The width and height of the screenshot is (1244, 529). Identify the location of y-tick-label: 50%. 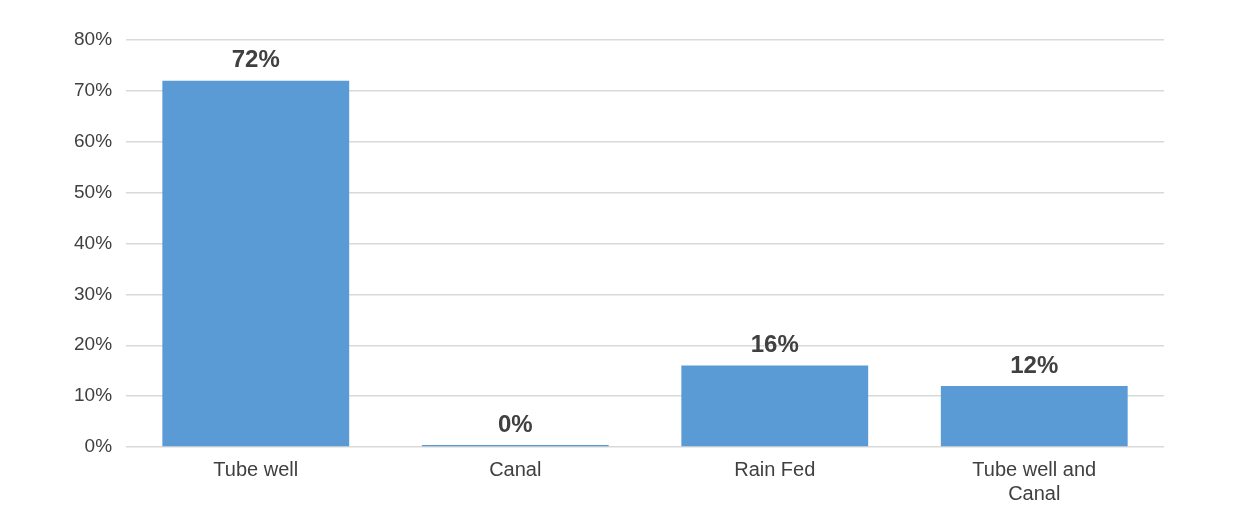
(93, 191).